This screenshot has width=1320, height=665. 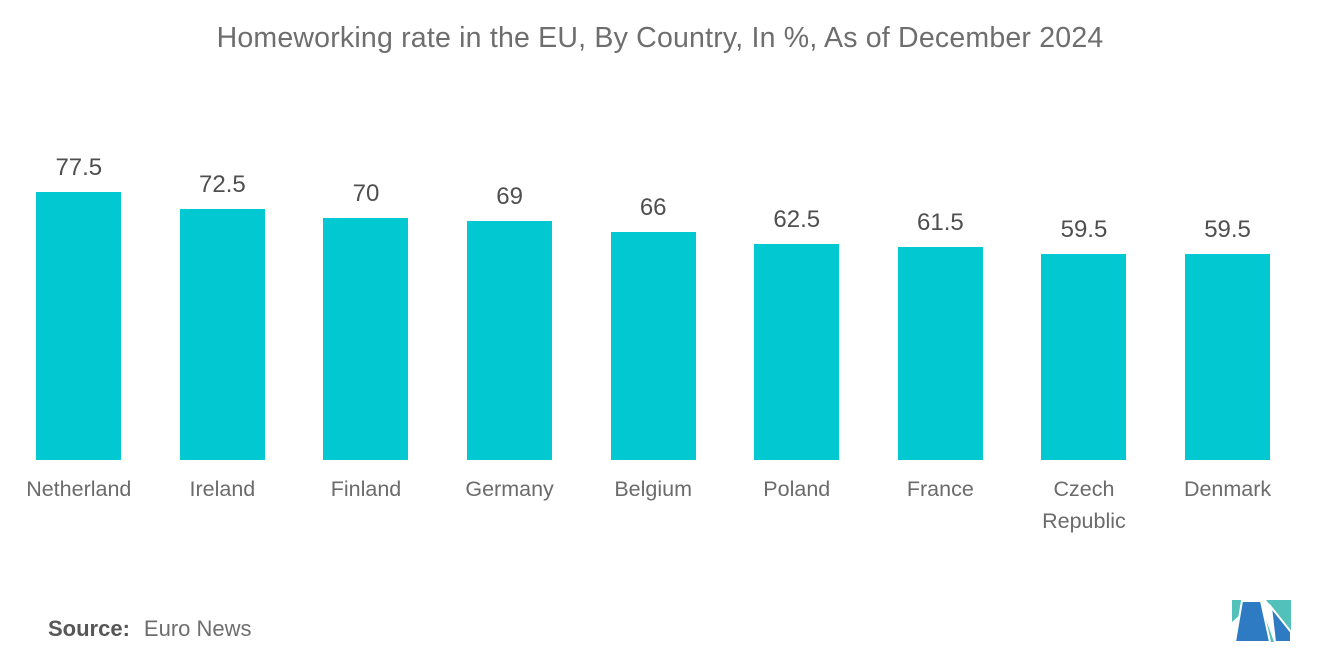 What do you see at coordinates (509, 197) in the screenshot?
I see `bar-value-label: 69` at bounding box center [509, 197].